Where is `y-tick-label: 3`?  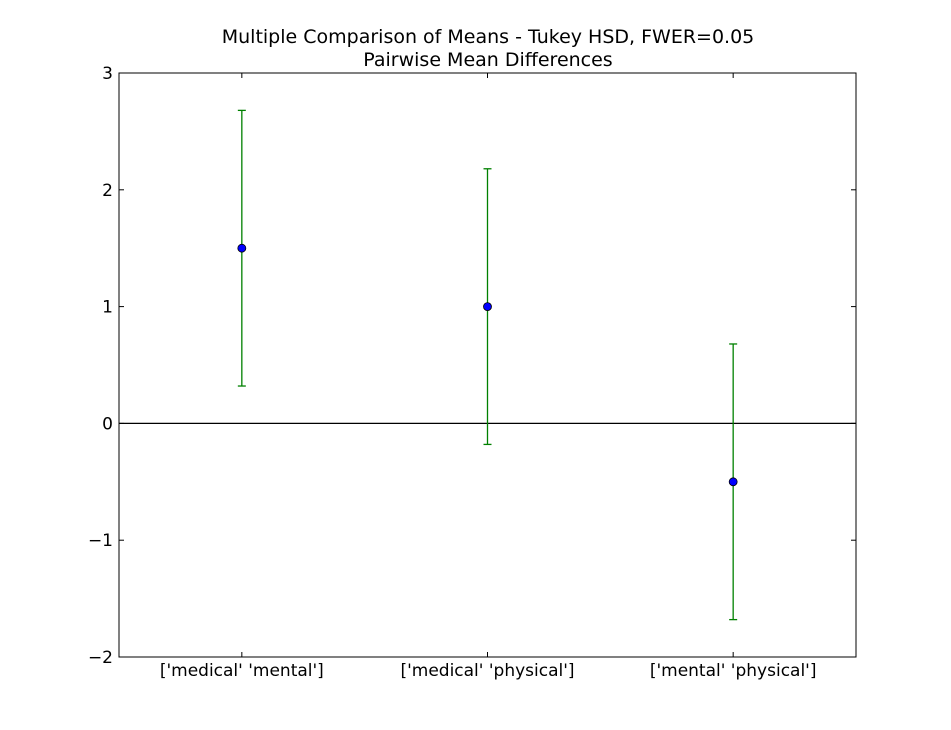 y-tick-label: 3 is located at coordinates (107, 74).